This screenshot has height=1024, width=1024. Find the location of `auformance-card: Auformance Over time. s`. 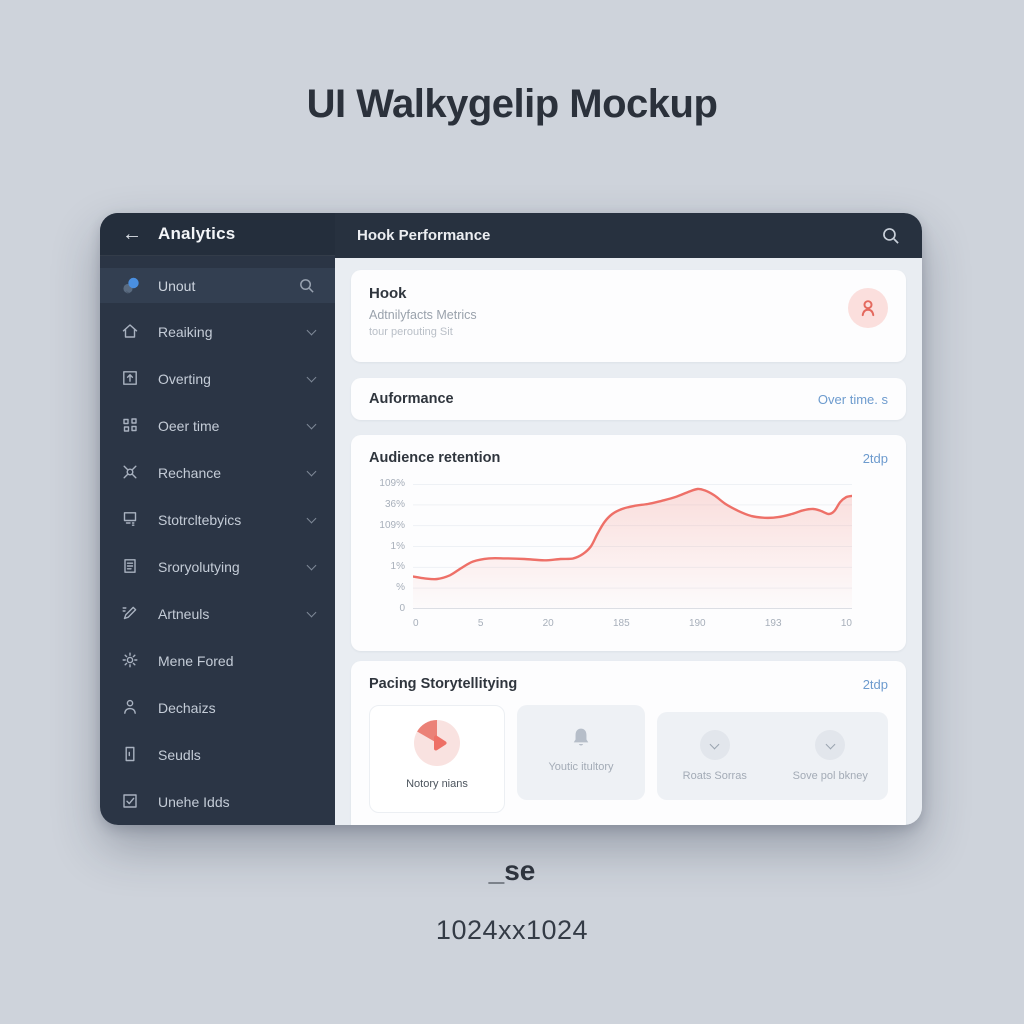

auformance-card: Auformance Over time. s is located at coordinates (628, 399).